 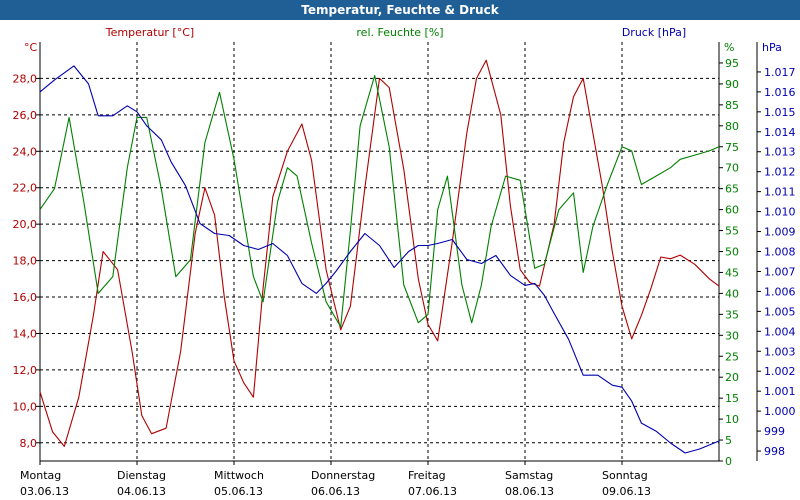 I want to click on pressure-axis-title: Druck [hPa], so click(x=654, y=32).